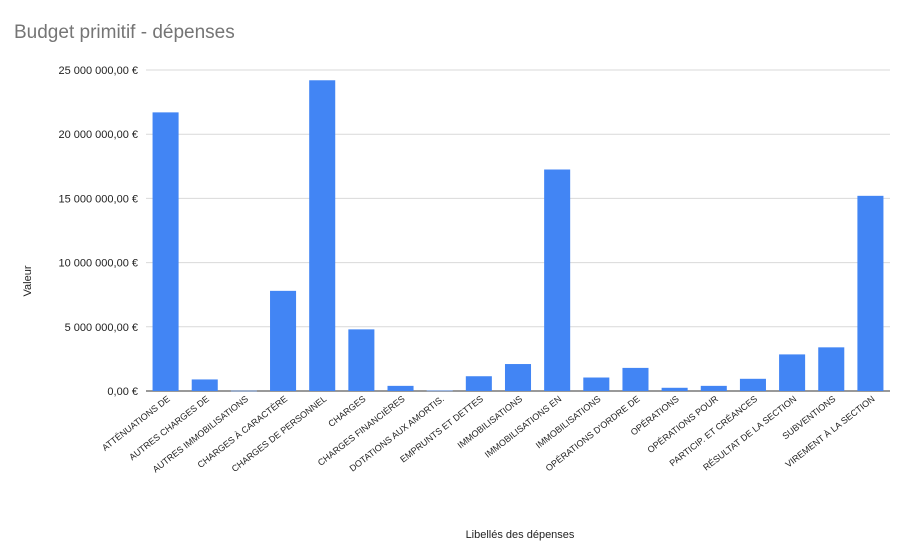  I want to click on x-axis-title: Libellés des dépenses, so click(520, 535).